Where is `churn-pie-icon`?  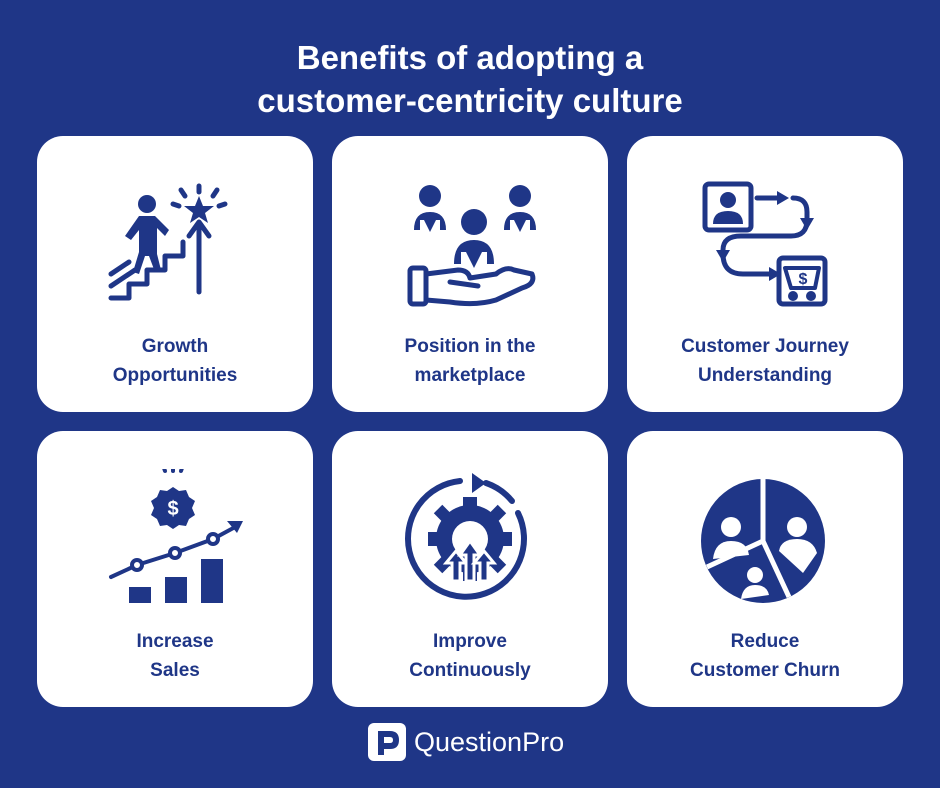
churn-pie-icon is located at coordinates (763, 540).